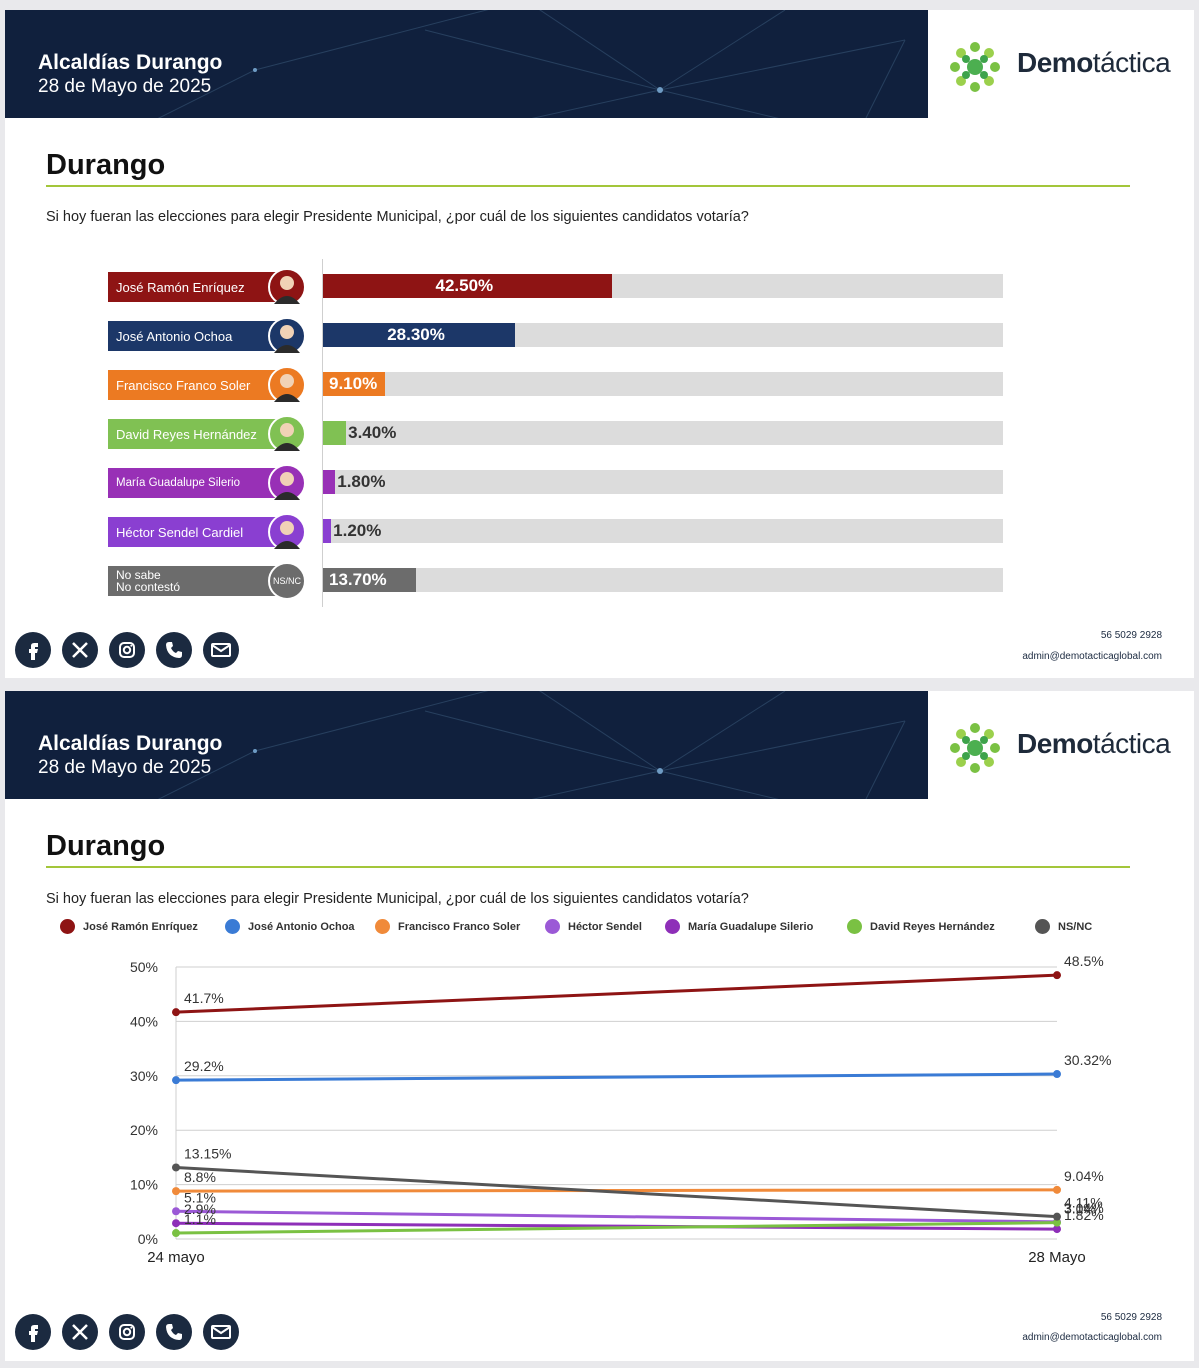 Image resolution: width=1199 pixels, height=1368 pixels. I want to click on legend-item: David Reyes Hernández, so click(921, 926).